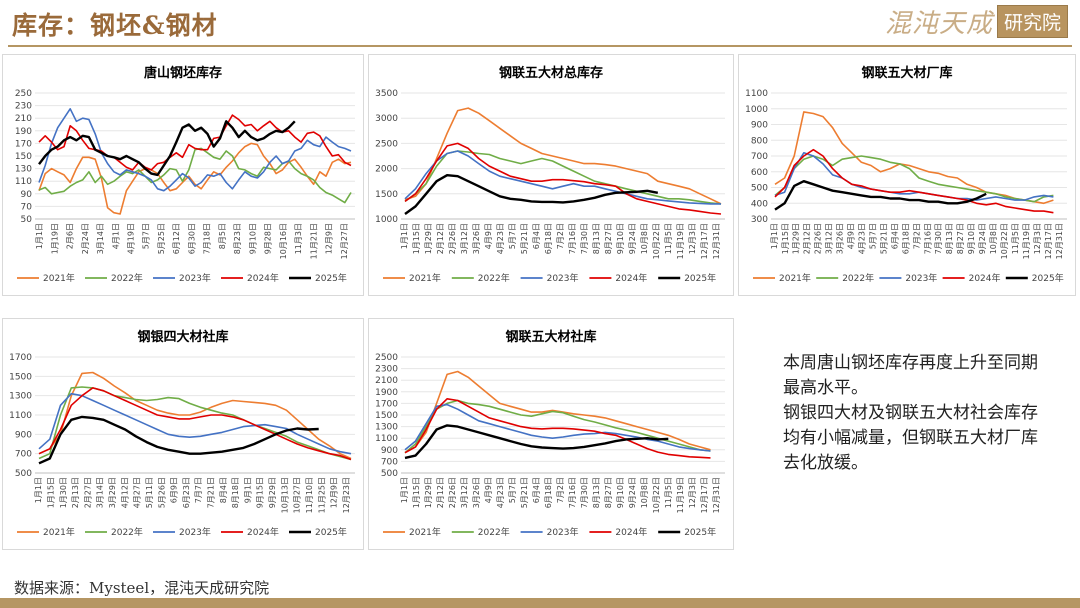  I want to click on y-tick-label: 2500, so click(386, 144).